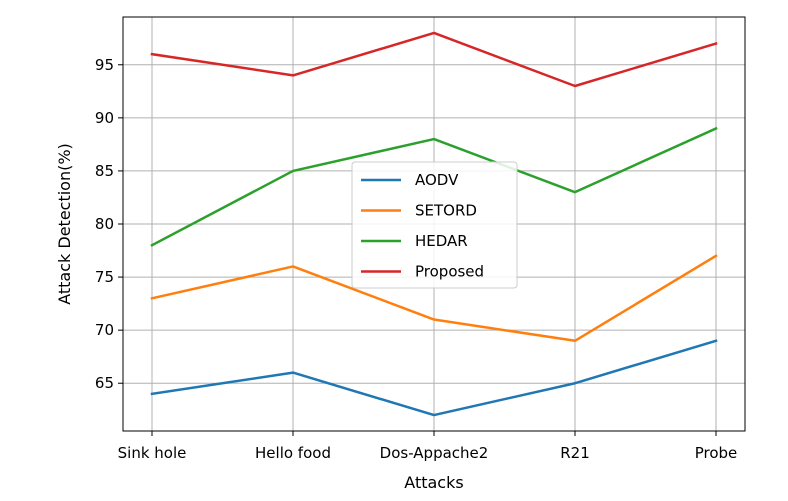 Image resolution: width=788 pixels, height=501 pixels. Describe the element at coordinates (293, 453) in the screenshot. I see `x-tick-label: Hello food` at that location.